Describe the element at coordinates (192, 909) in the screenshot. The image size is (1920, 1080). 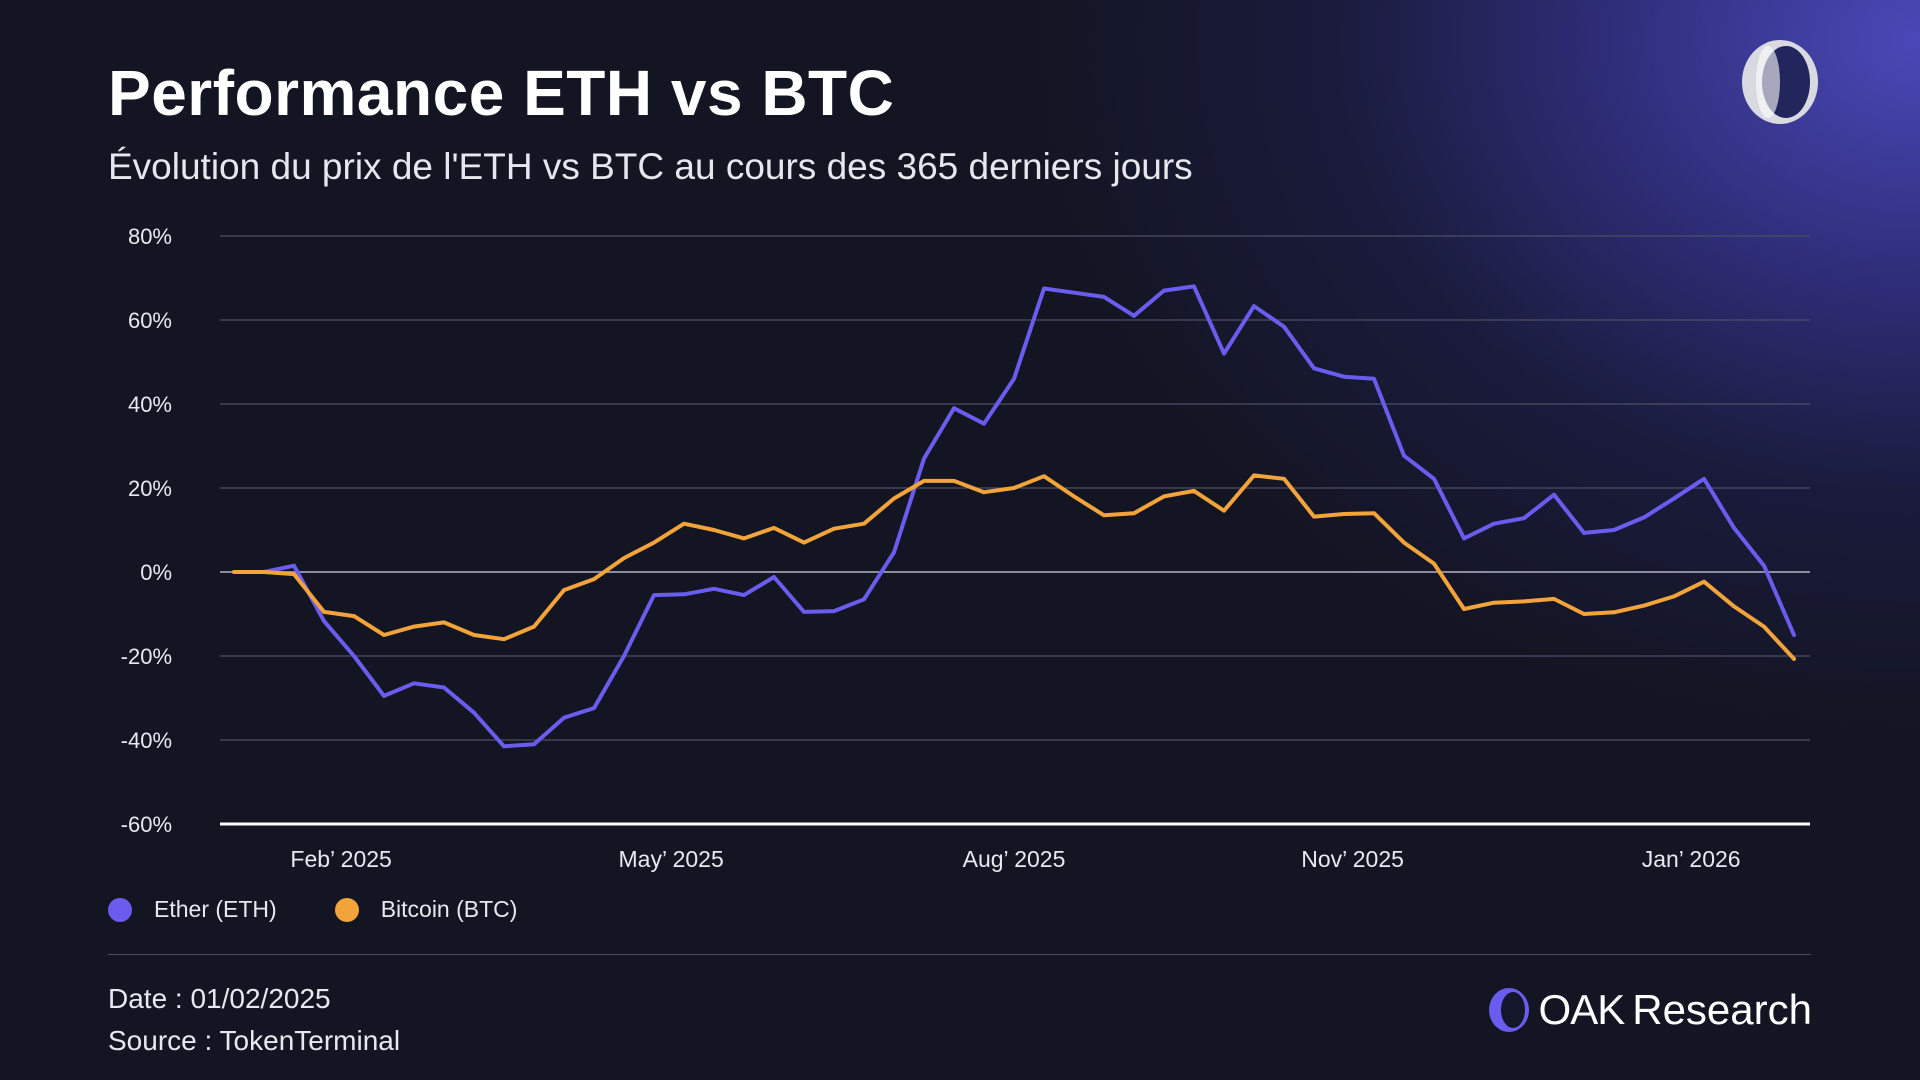
I see `legend-item-eth: Ether (ETH)` at that location.